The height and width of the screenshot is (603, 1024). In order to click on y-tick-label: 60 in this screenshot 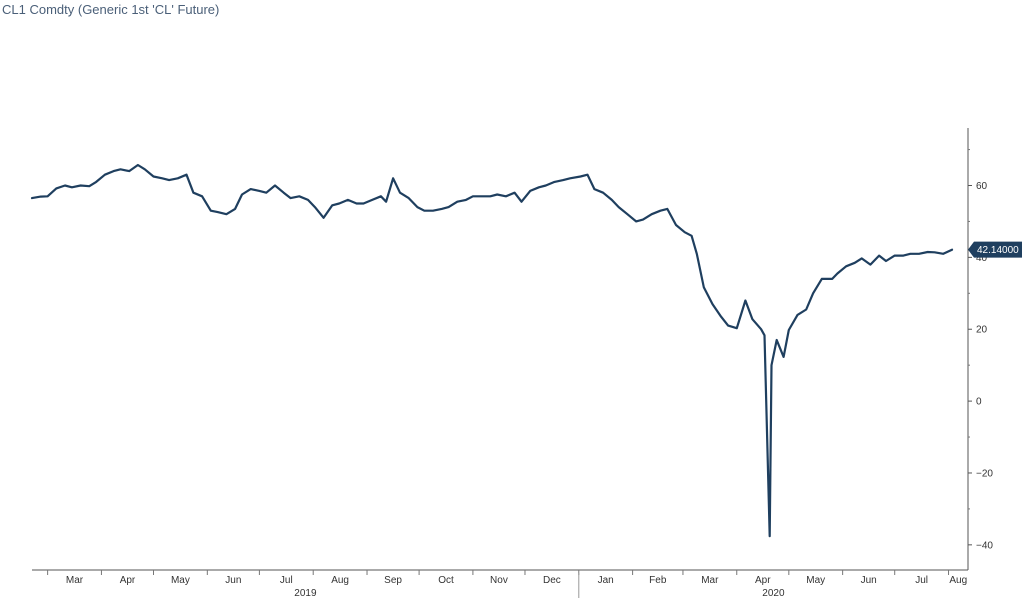, I will do `click(982, 186)`.